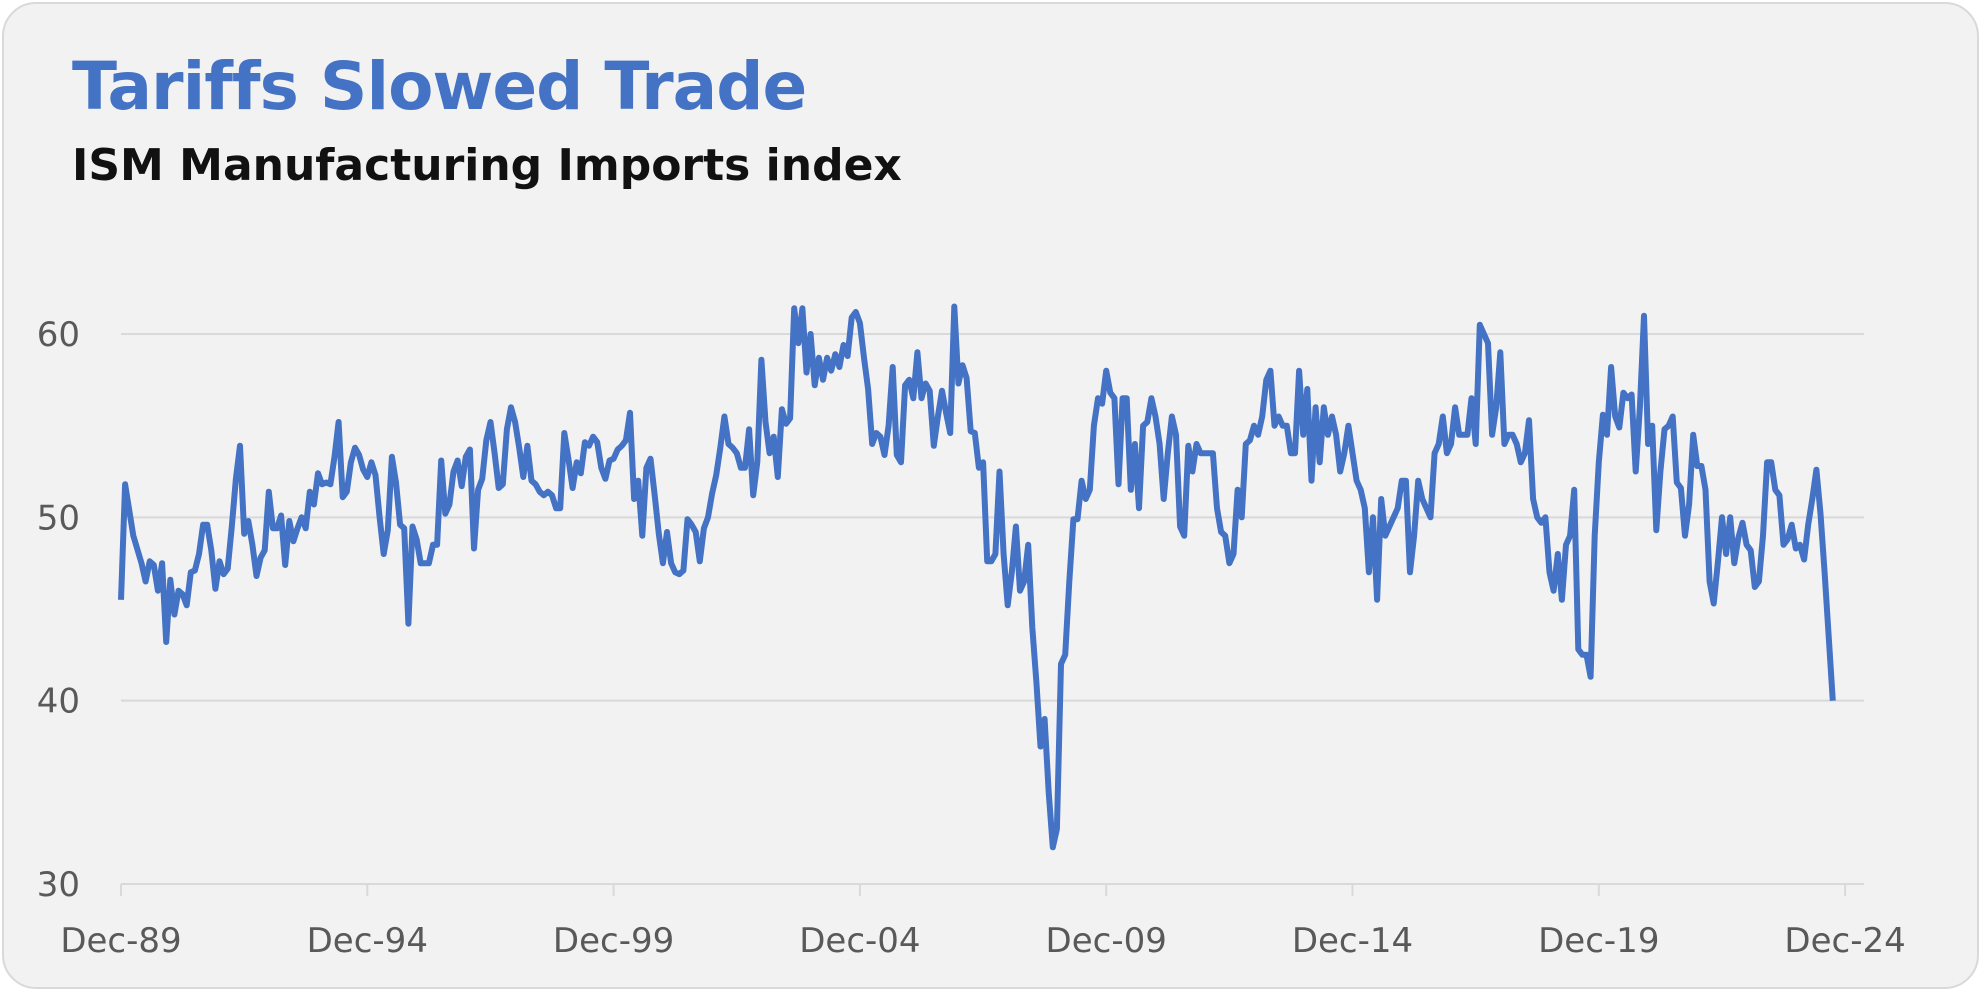 This screenshot has width=1983, height=993. Describe the element at coordinates (58, 702) in the screenshot. I see `y-tick-label: 40` at that location.